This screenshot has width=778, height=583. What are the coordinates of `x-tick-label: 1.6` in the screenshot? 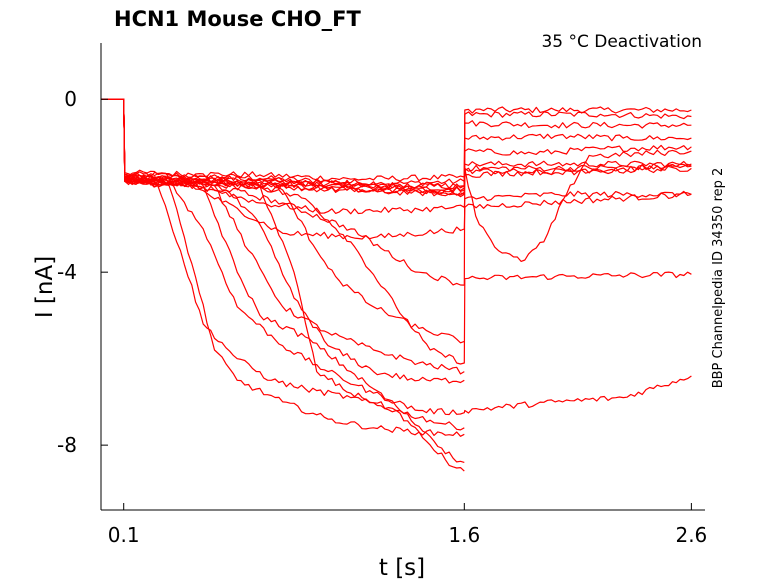 It's located at (464, 535).